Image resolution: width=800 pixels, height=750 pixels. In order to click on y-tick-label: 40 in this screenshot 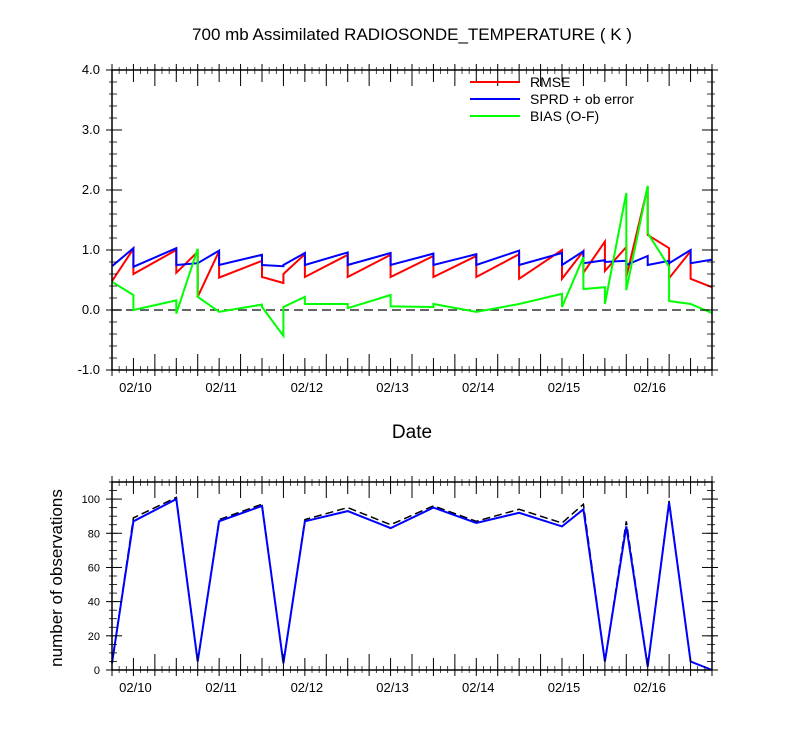, I will do `click(94, 603)`.